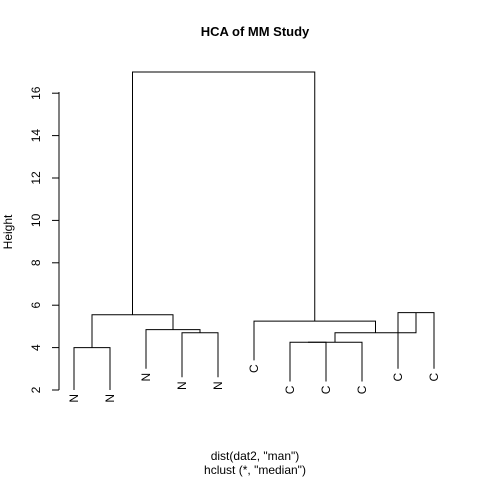 This screenshot has height=480, width=480. Describe the element at coordinates (36, 220) in the screenshot. I see `y-tick-label: 10` at that location.